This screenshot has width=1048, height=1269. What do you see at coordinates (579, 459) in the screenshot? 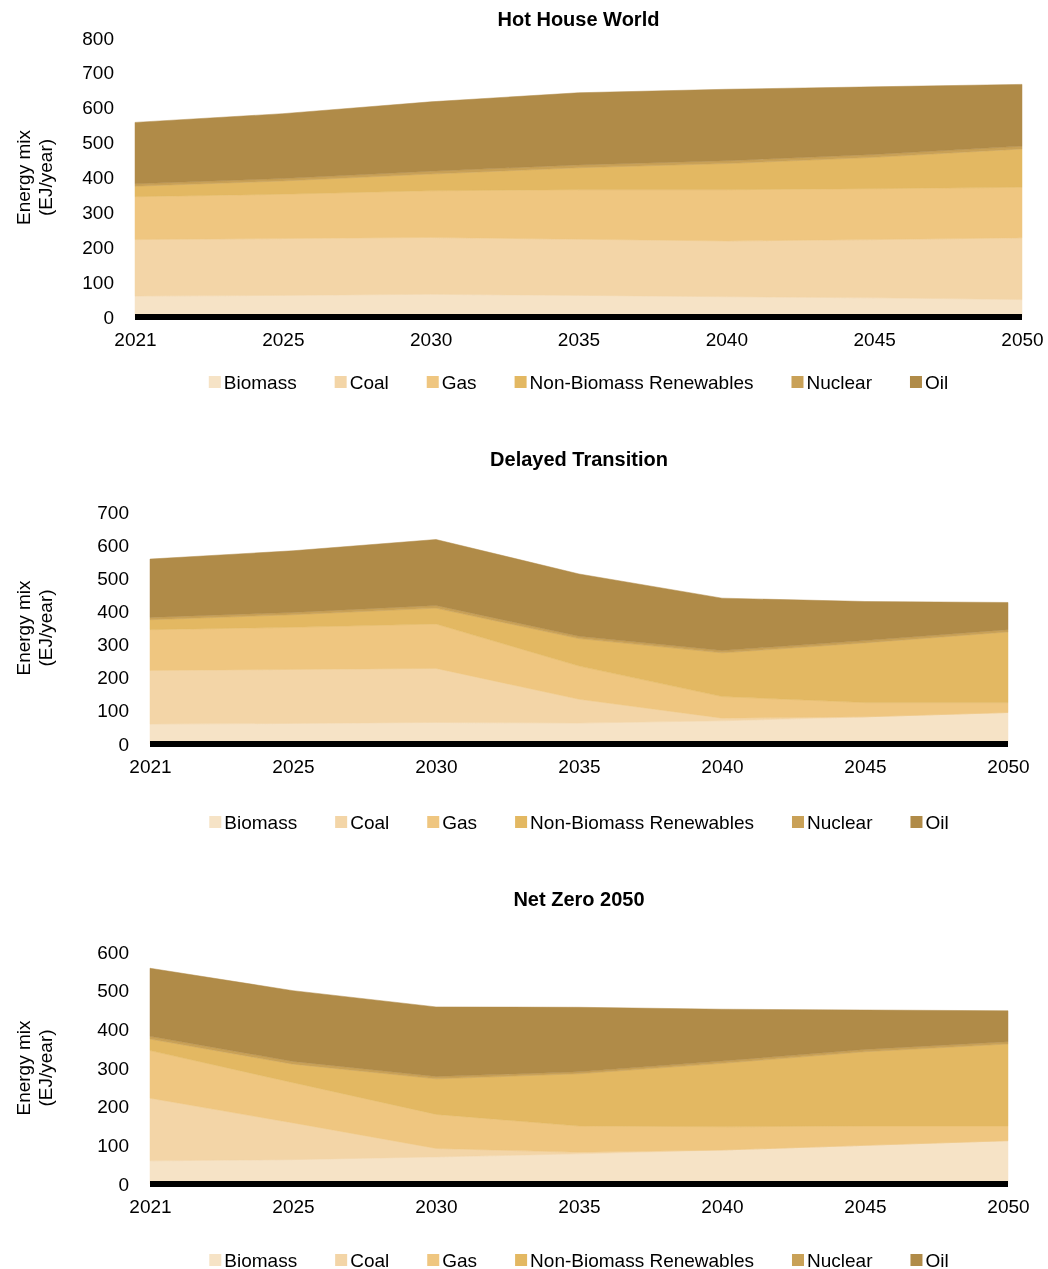
I see `chart-title: Delayed Transition` at bounding box center [579, 459].